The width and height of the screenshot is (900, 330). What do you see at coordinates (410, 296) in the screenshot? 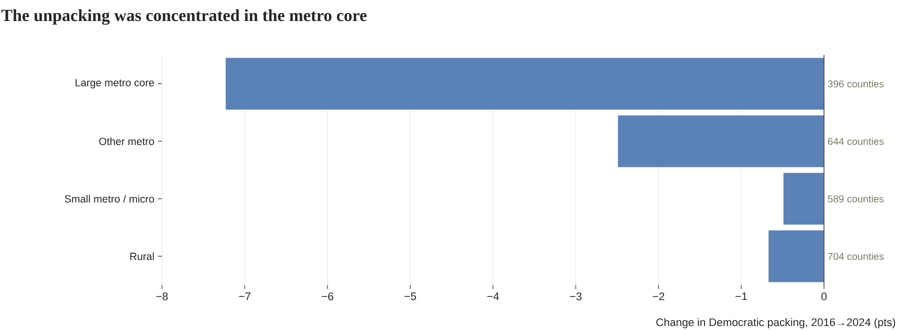
I see `x-tick-label: −5` at bounding box center [410, 296].